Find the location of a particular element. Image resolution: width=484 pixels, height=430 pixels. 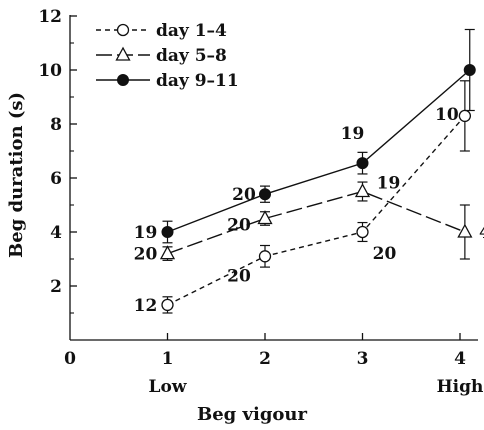

legend-label: day 9–11 is located at coordinates (197, 81).